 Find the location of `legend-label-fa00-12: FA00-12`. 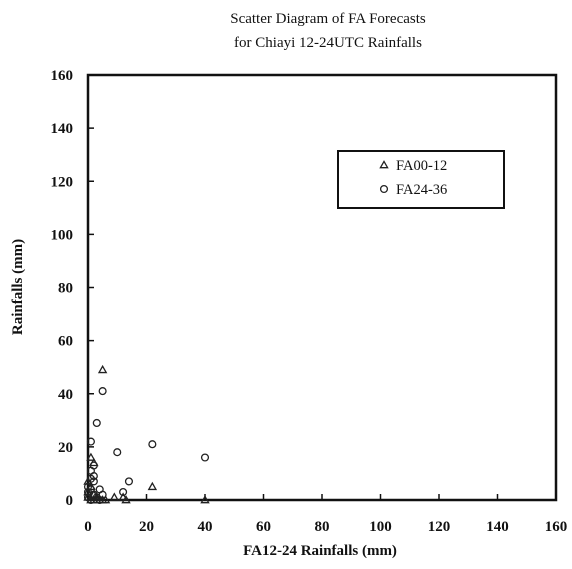

legend-label-fa00-12: FA00-12 is located at coordinates (421, 166).